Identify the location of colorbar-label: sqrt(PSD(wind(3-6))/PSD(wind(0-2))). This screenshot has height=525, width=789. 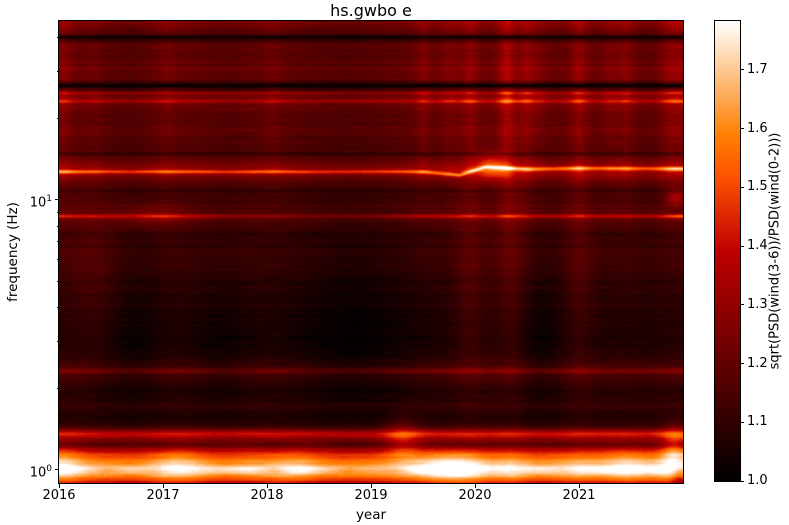
(775, 251).